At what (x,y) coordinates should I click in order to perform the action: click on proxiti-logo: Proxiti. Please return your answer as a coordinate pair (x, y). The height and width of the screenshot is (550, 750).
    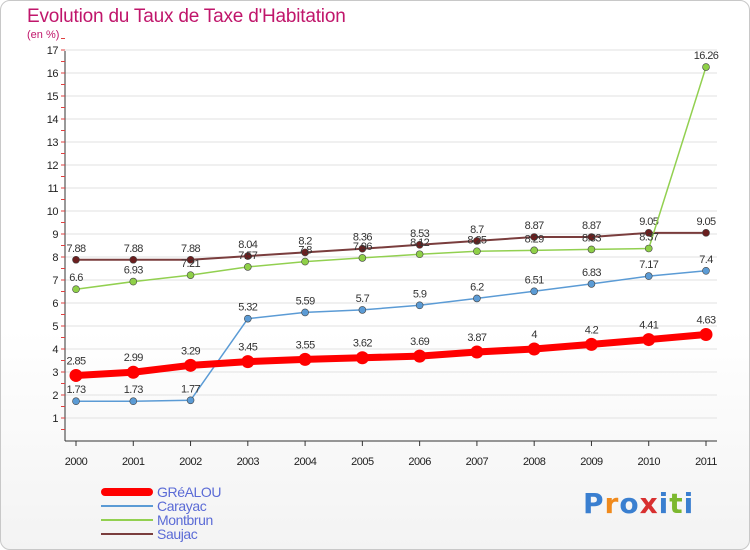
    Looking at the image, I should click on (638, 503).